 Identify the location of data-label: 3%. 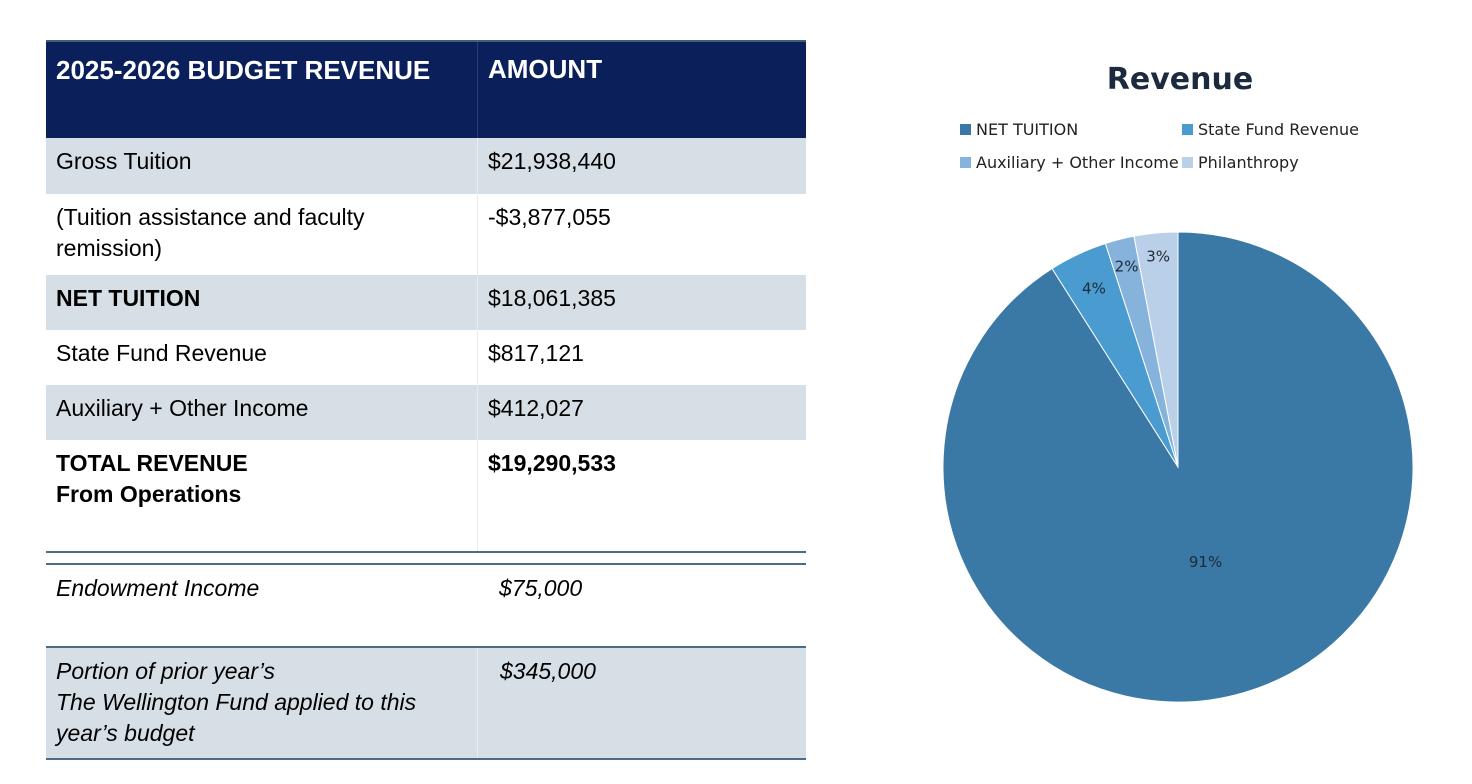
(1158, 256).